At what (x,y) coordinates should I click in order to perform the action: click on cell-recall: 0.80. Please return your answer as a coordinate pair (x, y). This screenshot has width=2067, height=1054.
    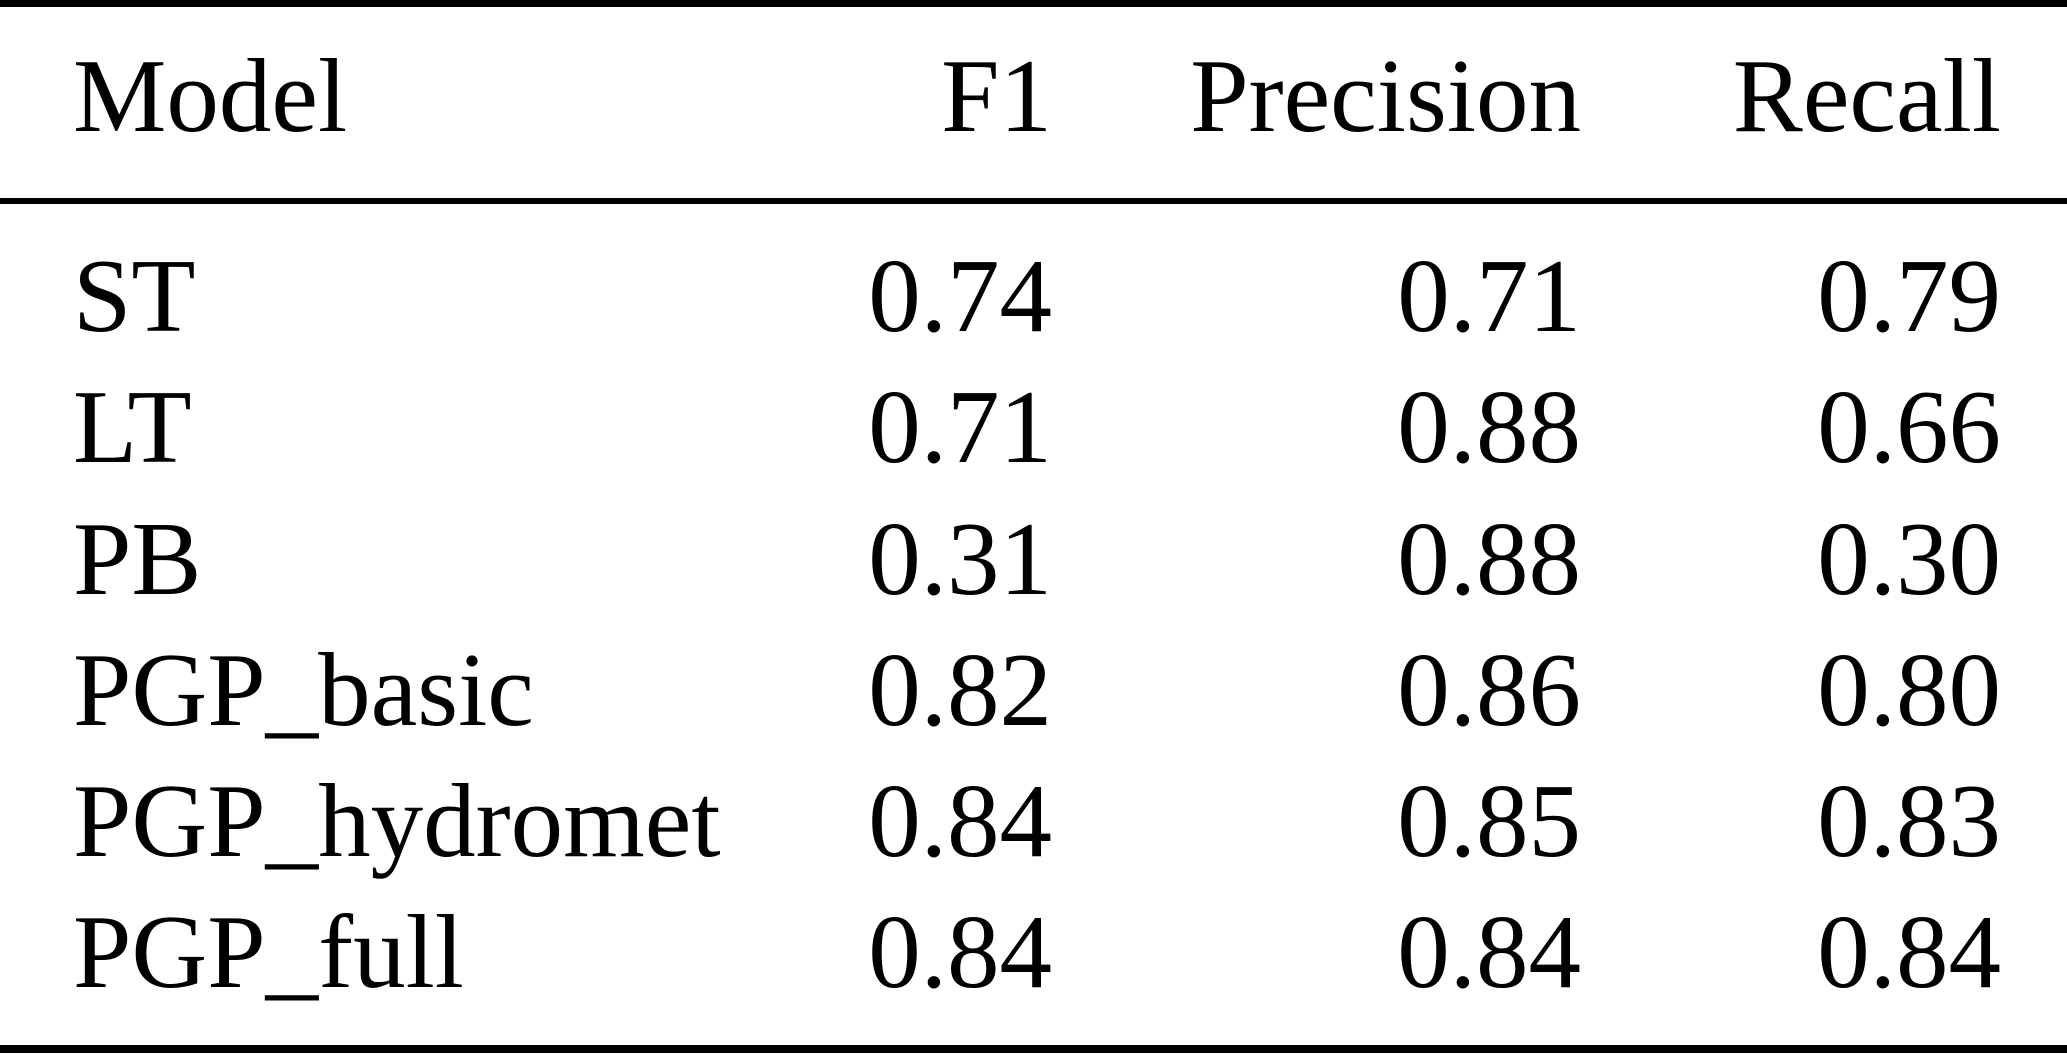
    Looking at the image, I should click on (1909, 689).